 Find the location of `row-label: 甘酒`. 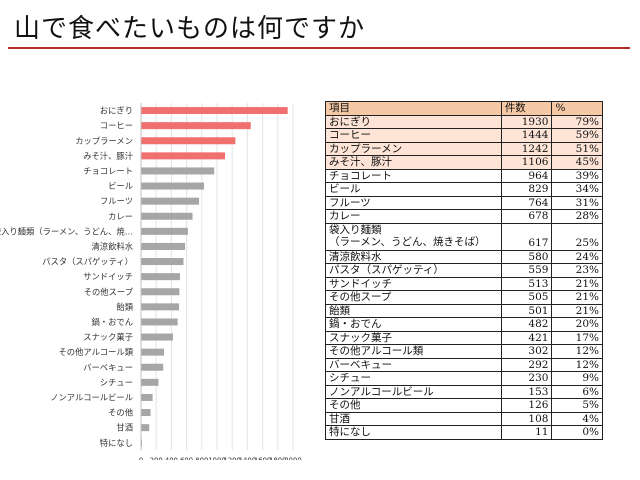

row-label: 甘酒 is located at coordinates (413, 418).